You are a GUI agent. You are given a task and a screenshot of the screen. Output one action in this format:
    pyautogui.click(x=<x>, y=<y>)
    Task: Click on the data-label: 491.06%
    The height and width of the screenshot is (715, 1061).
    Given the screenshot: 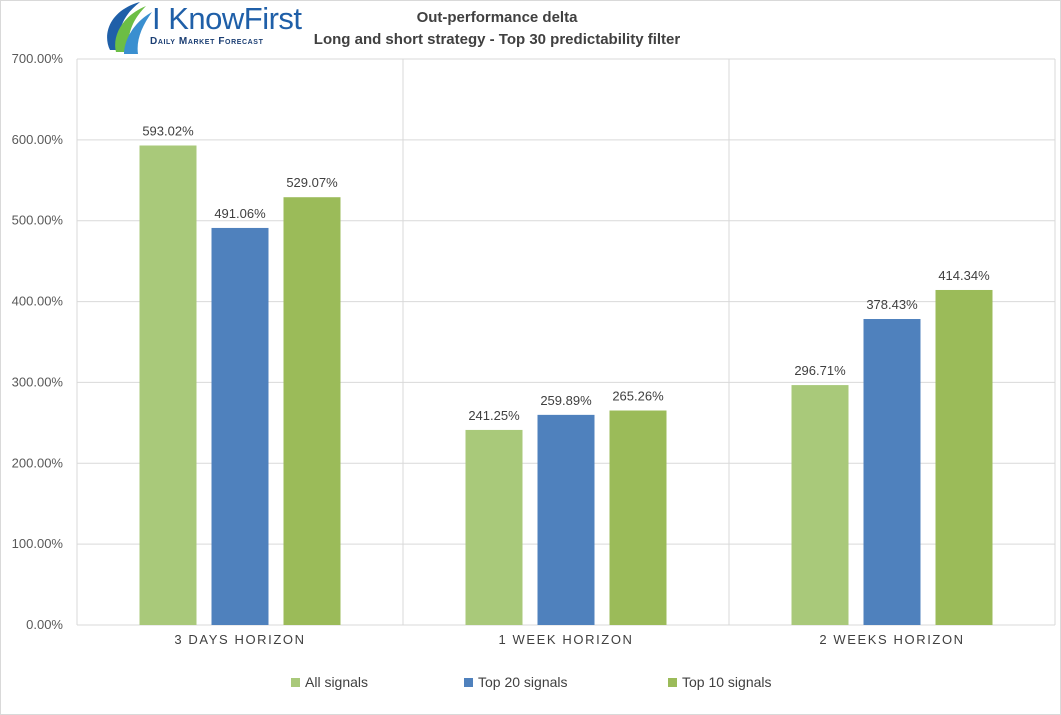 What is the action you would take?
    pyautogui.click(x=240, y=213)
    